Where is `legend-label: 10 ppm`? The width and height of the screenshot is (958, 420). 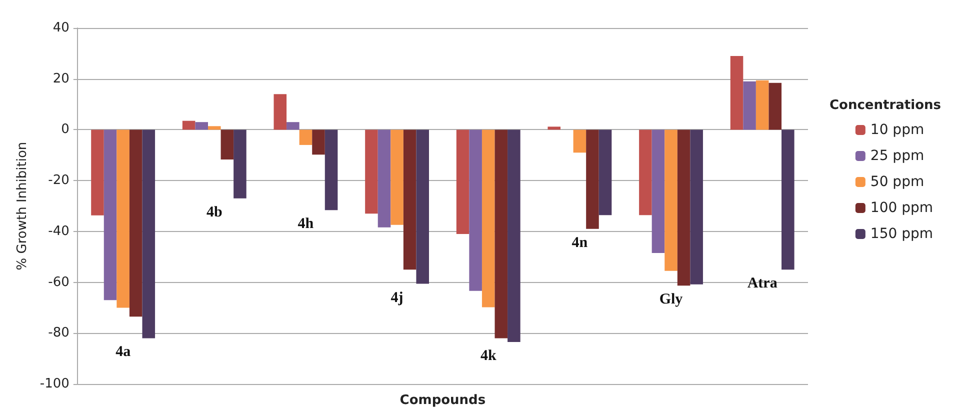 legend-label: 10 ppm is located at coordinates (897, 130).